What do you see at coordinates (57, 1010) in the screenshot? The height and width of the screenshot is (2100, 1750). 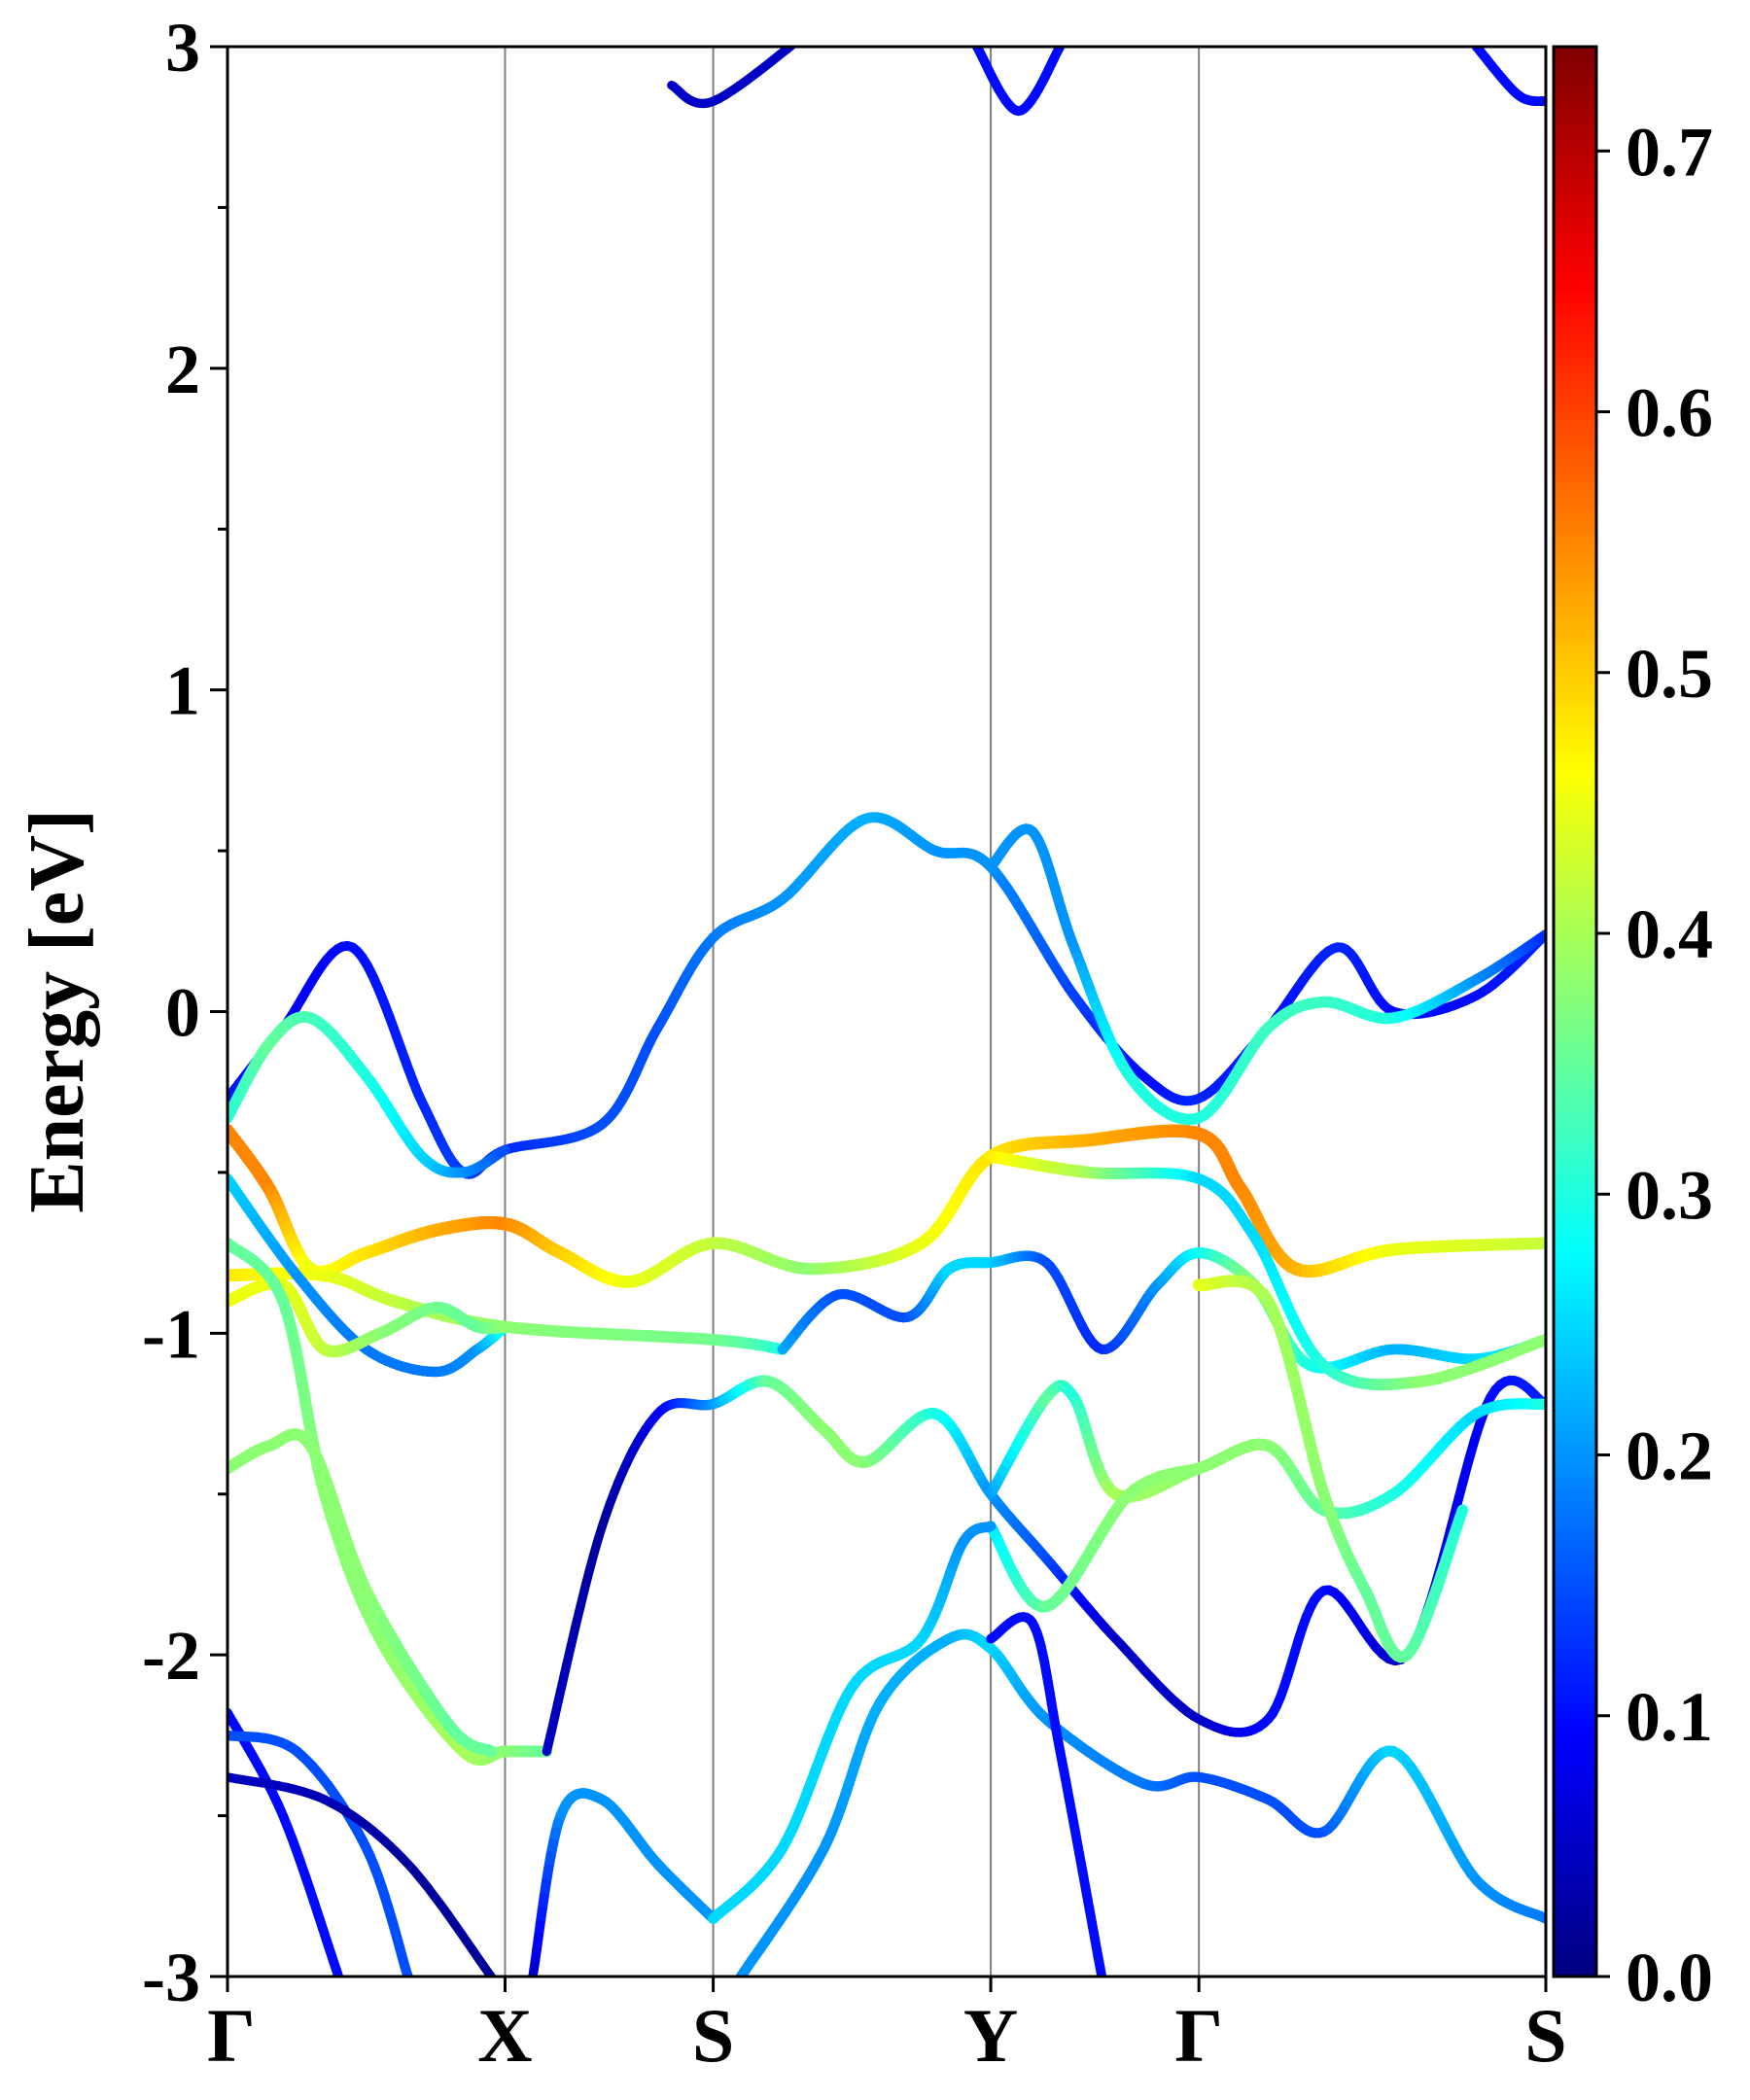 I see `y-axis-label: Energy [eV]` at bounding box center [57, 1010].